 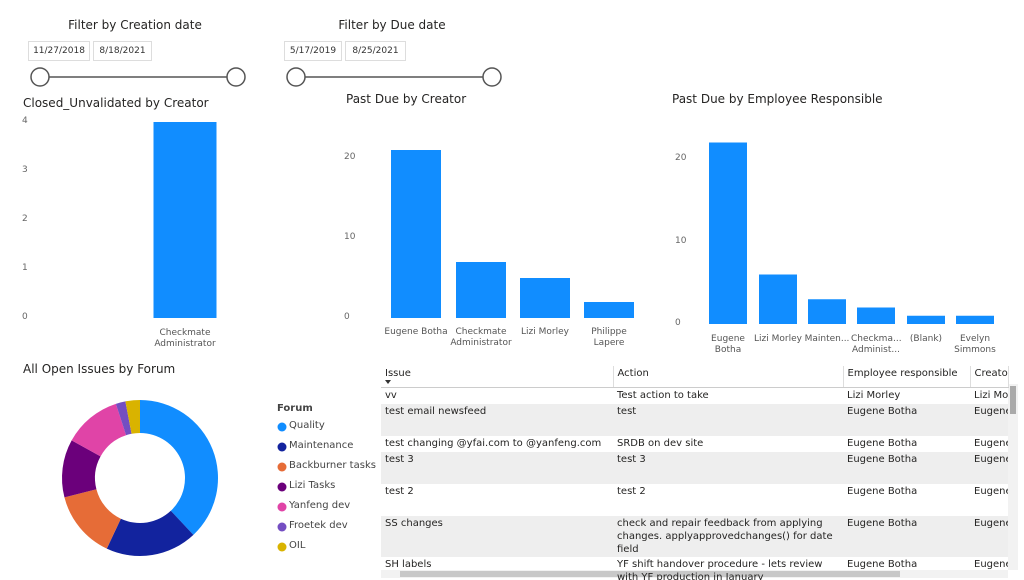 I want to click on legend-label: Lizi Tasks, so click(x=312, y=485).